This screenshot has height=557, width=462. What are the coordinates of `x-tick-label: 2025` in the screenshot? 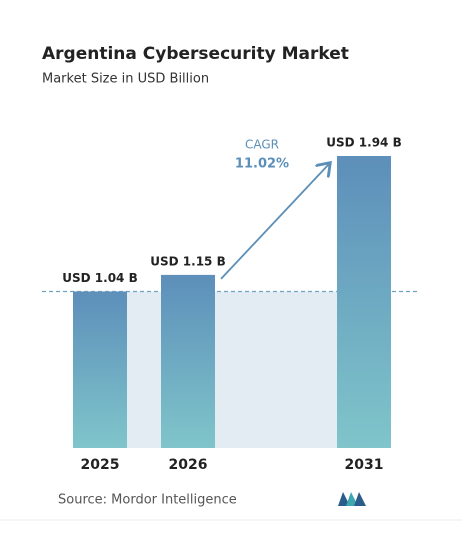 It's located at (100, 465).